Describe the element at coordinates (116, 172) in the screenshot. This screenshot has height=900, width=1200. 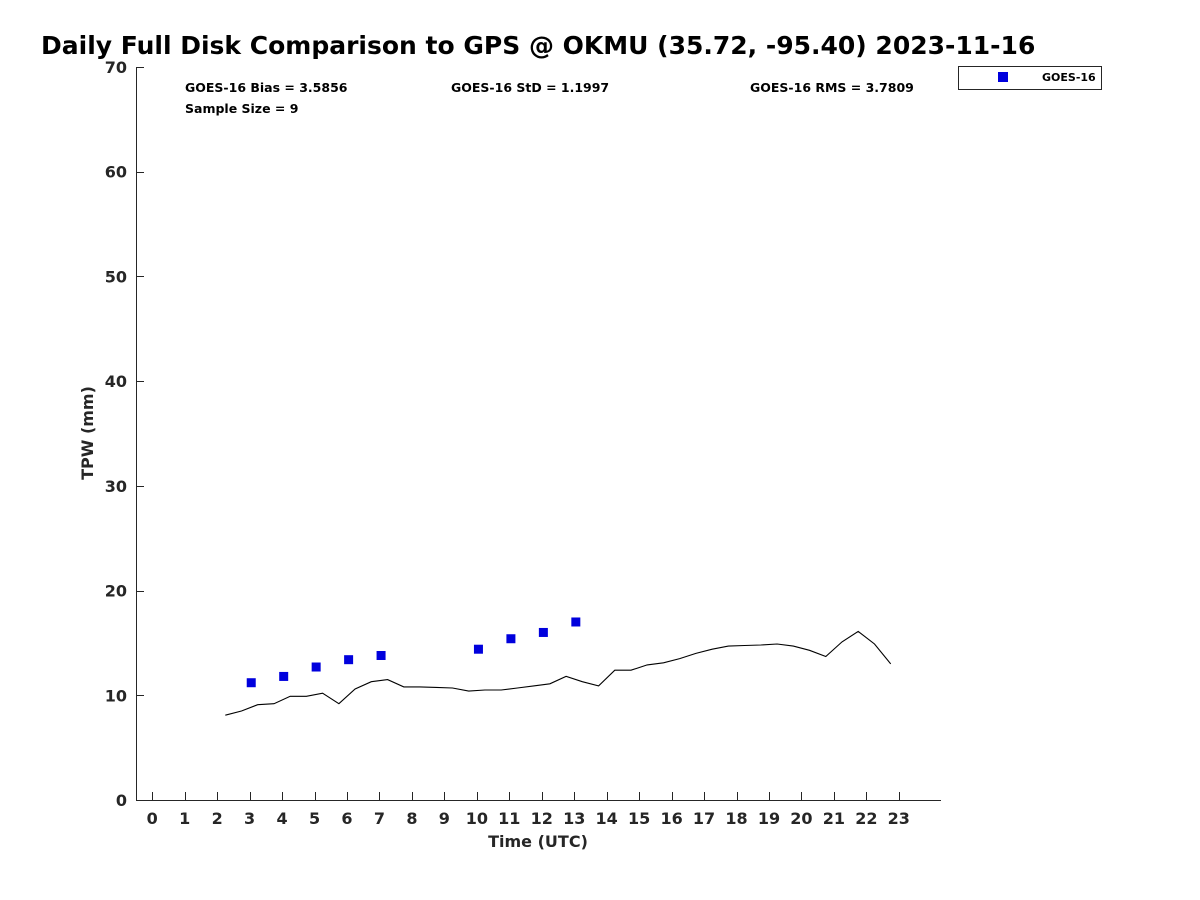
I see `y-tick-label: 60` at that location.